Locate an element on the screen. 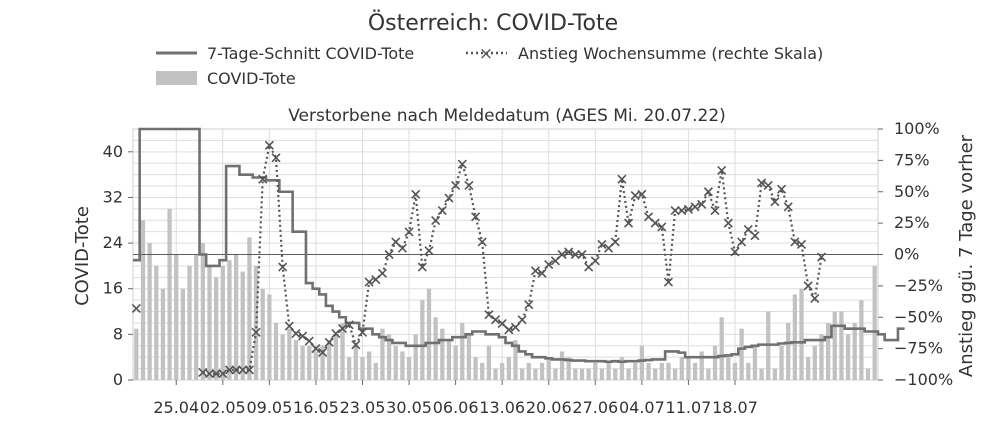 The image size is (999, 422). x-tick-label: 20.06 is located at coordinates (549, 407).